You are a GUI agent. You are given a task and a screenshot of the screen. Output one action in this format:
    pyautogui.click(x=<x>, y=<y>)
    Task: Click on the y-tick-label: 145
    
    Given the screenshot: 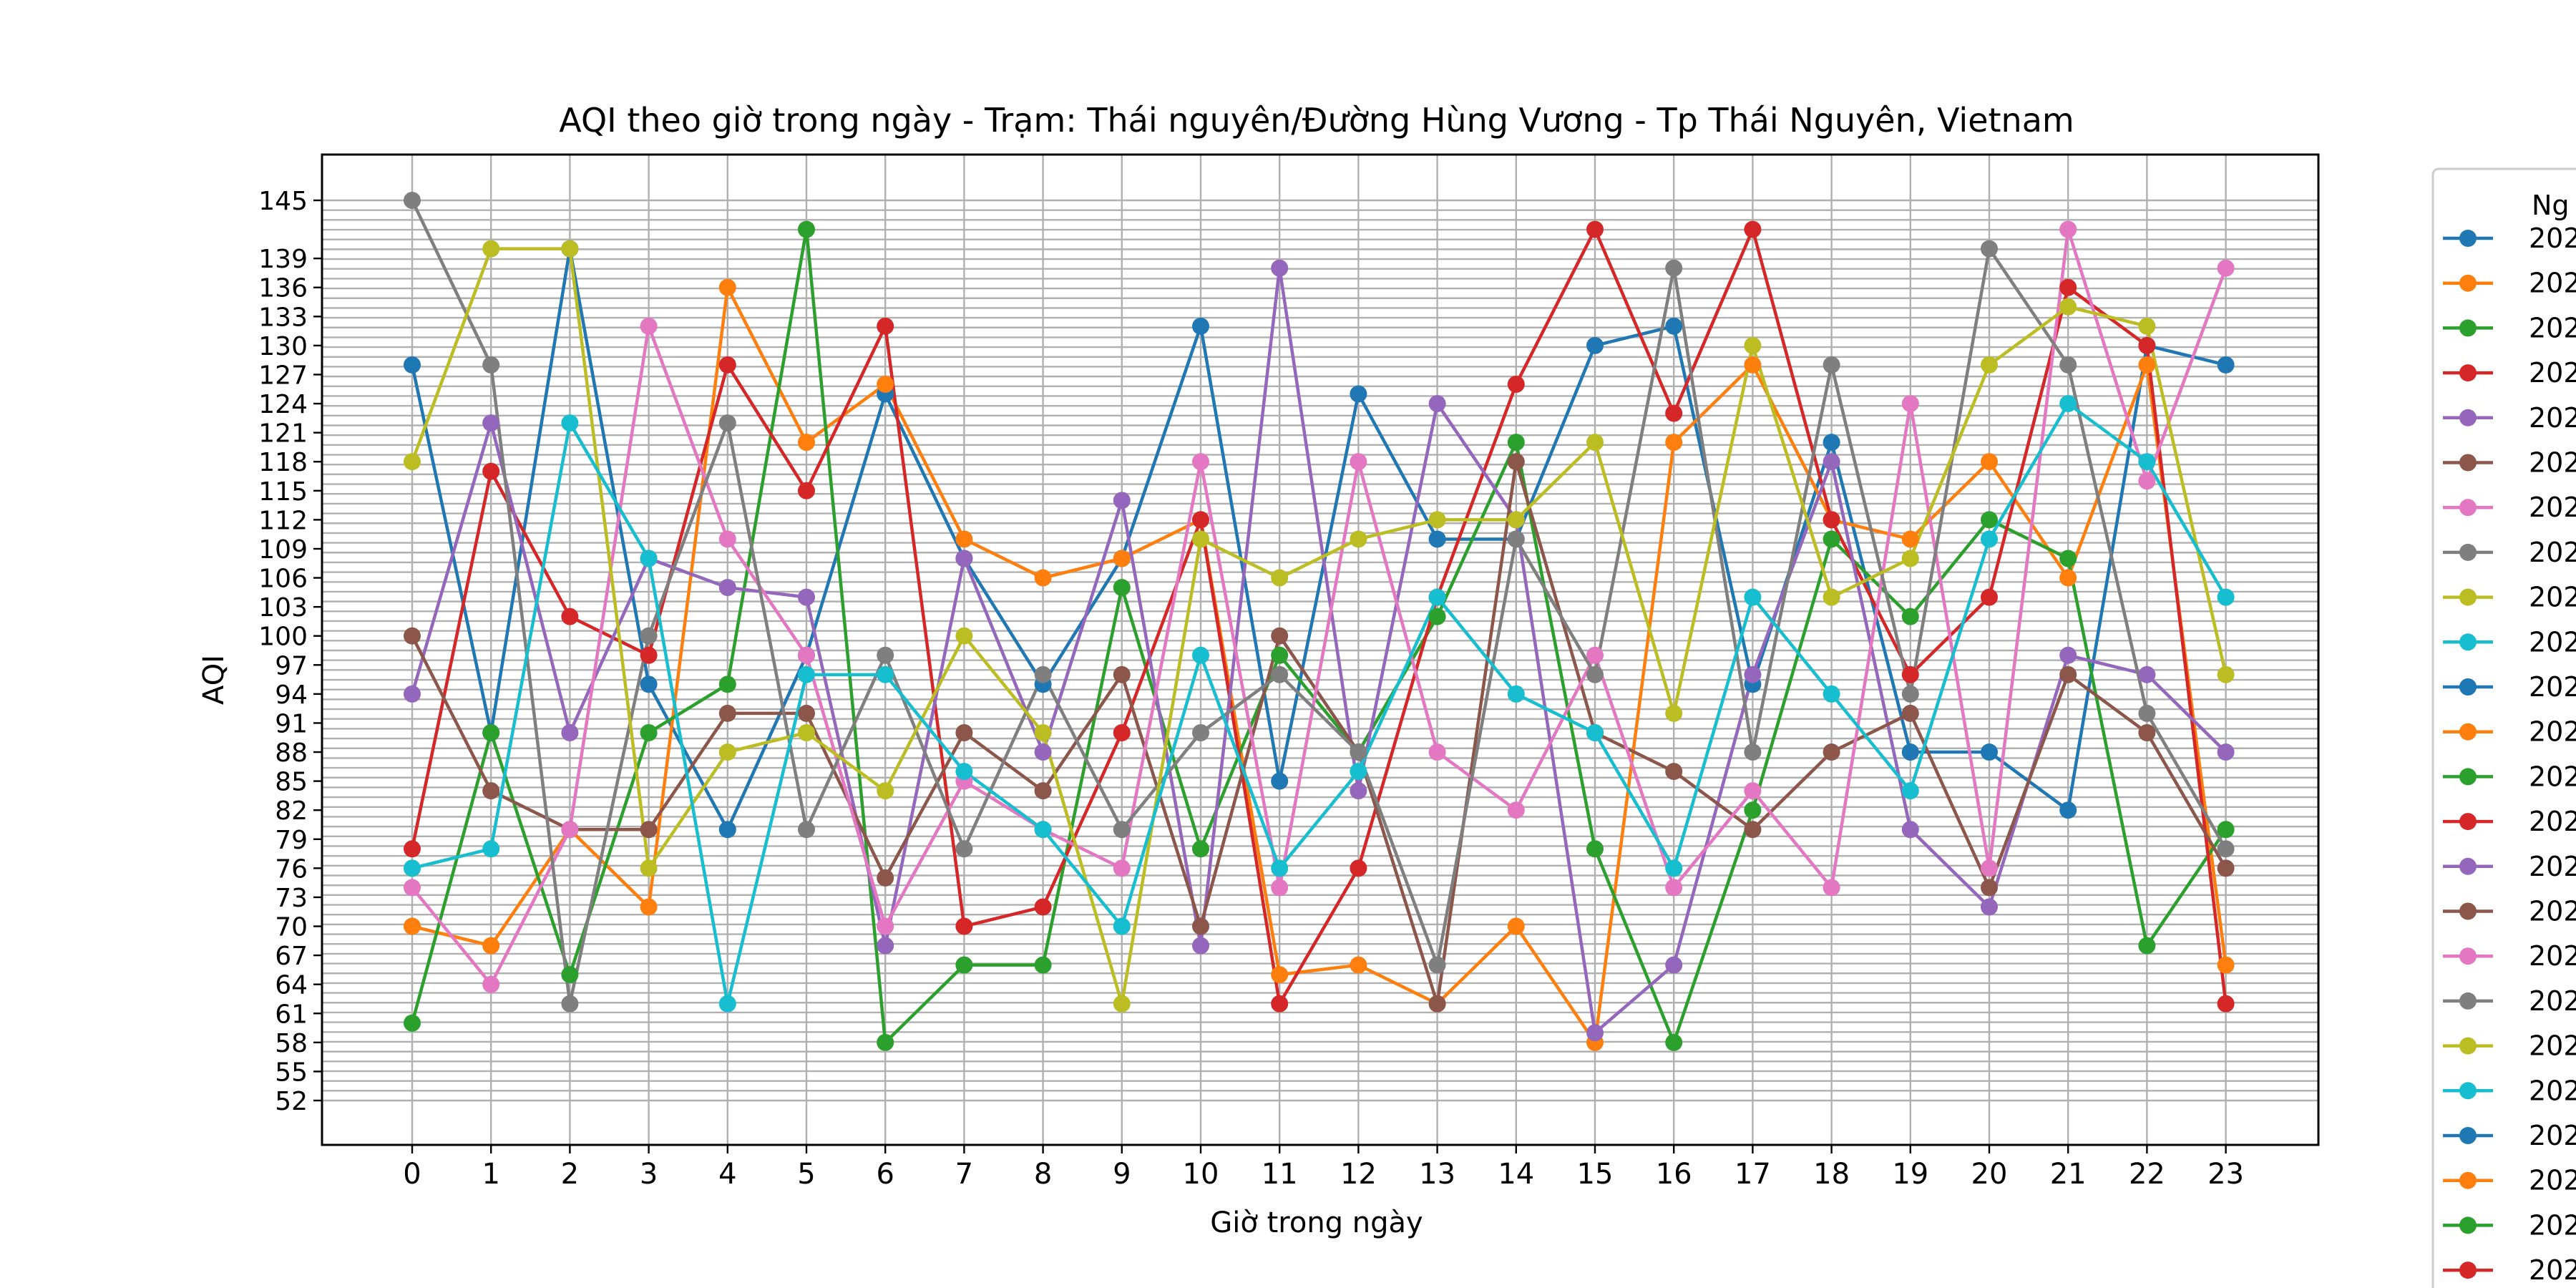 What is the action you would take?
    pyautogui.click(x=283, y=201)
    